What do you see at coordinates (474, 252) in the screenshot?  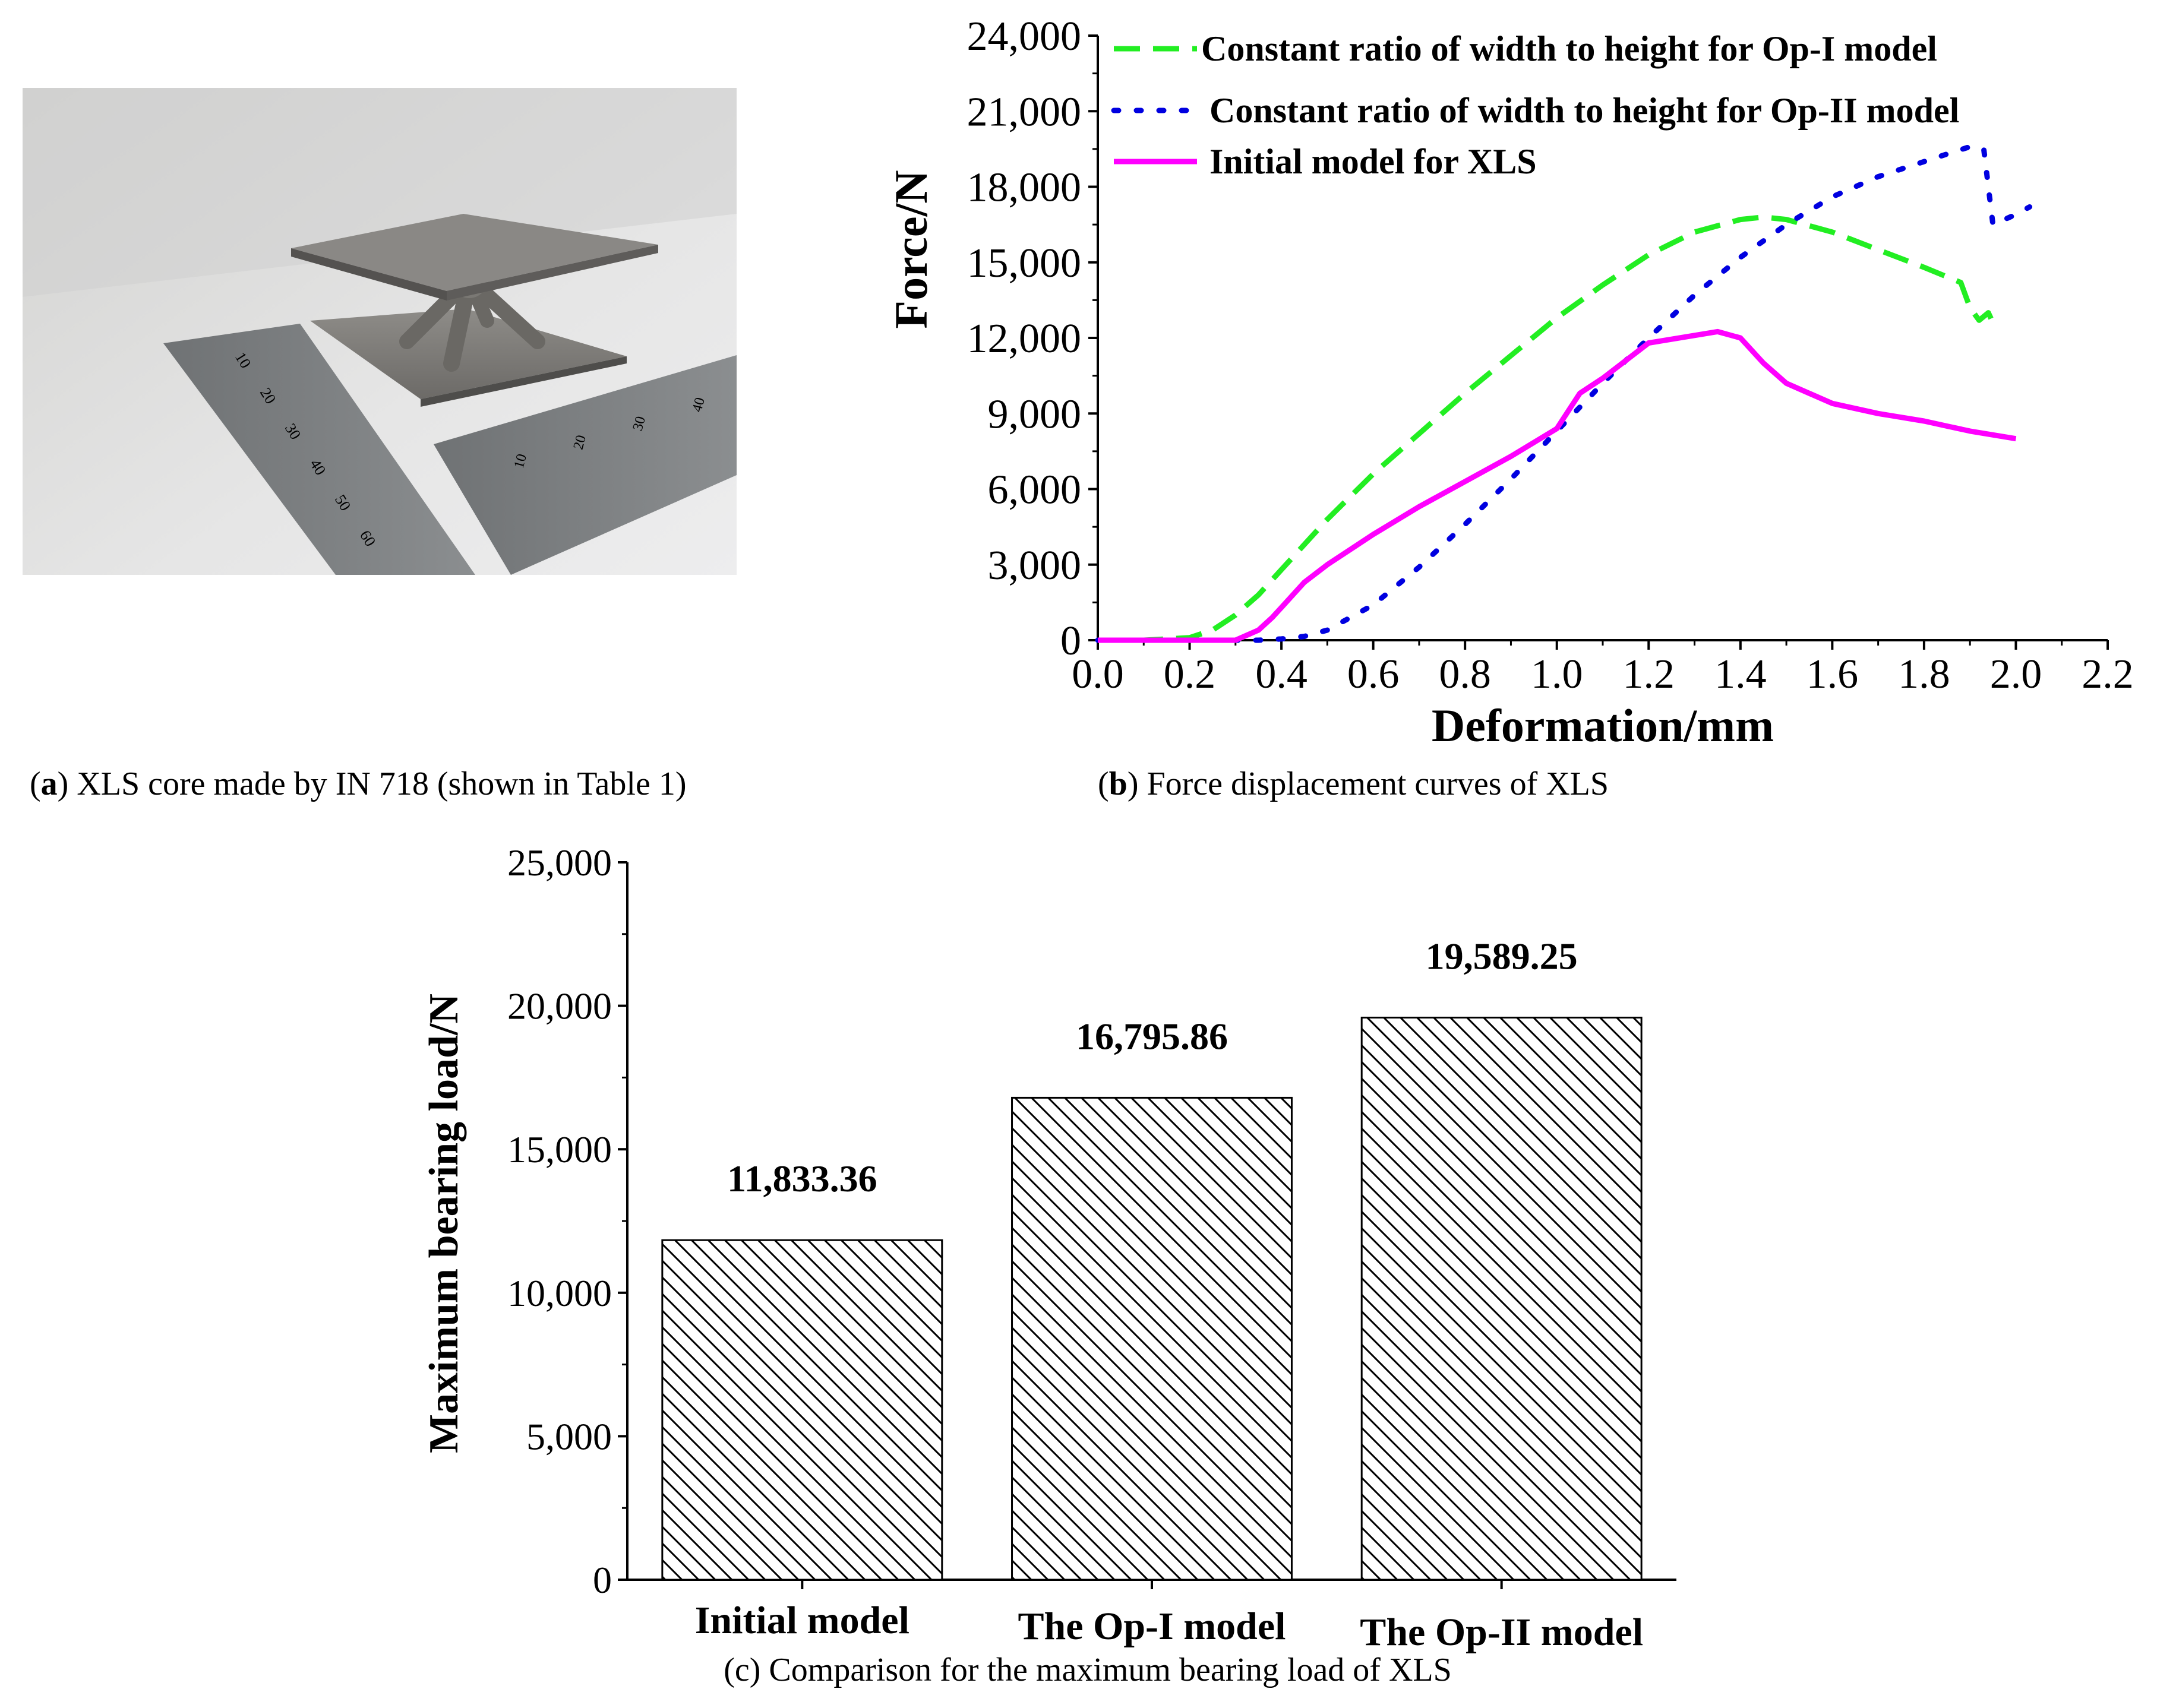 I see `top-plate` at bounding box center [474, 252].